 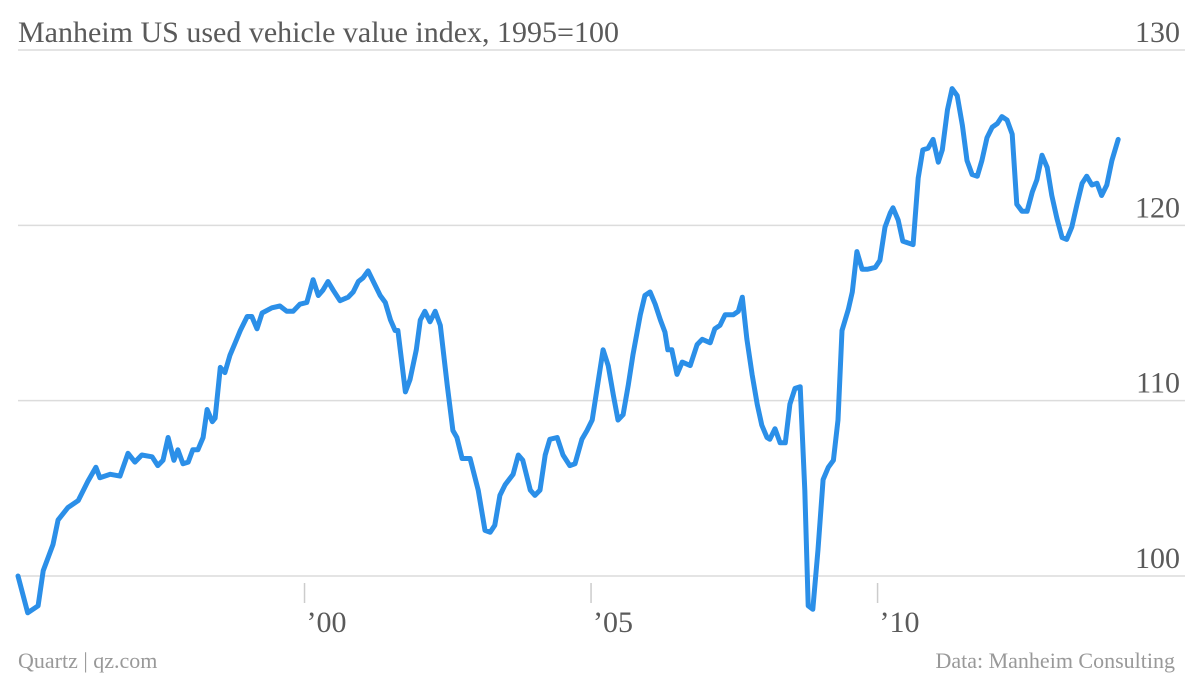 I want to click on x-tick-label: ’10, so click(x=900, y=622).